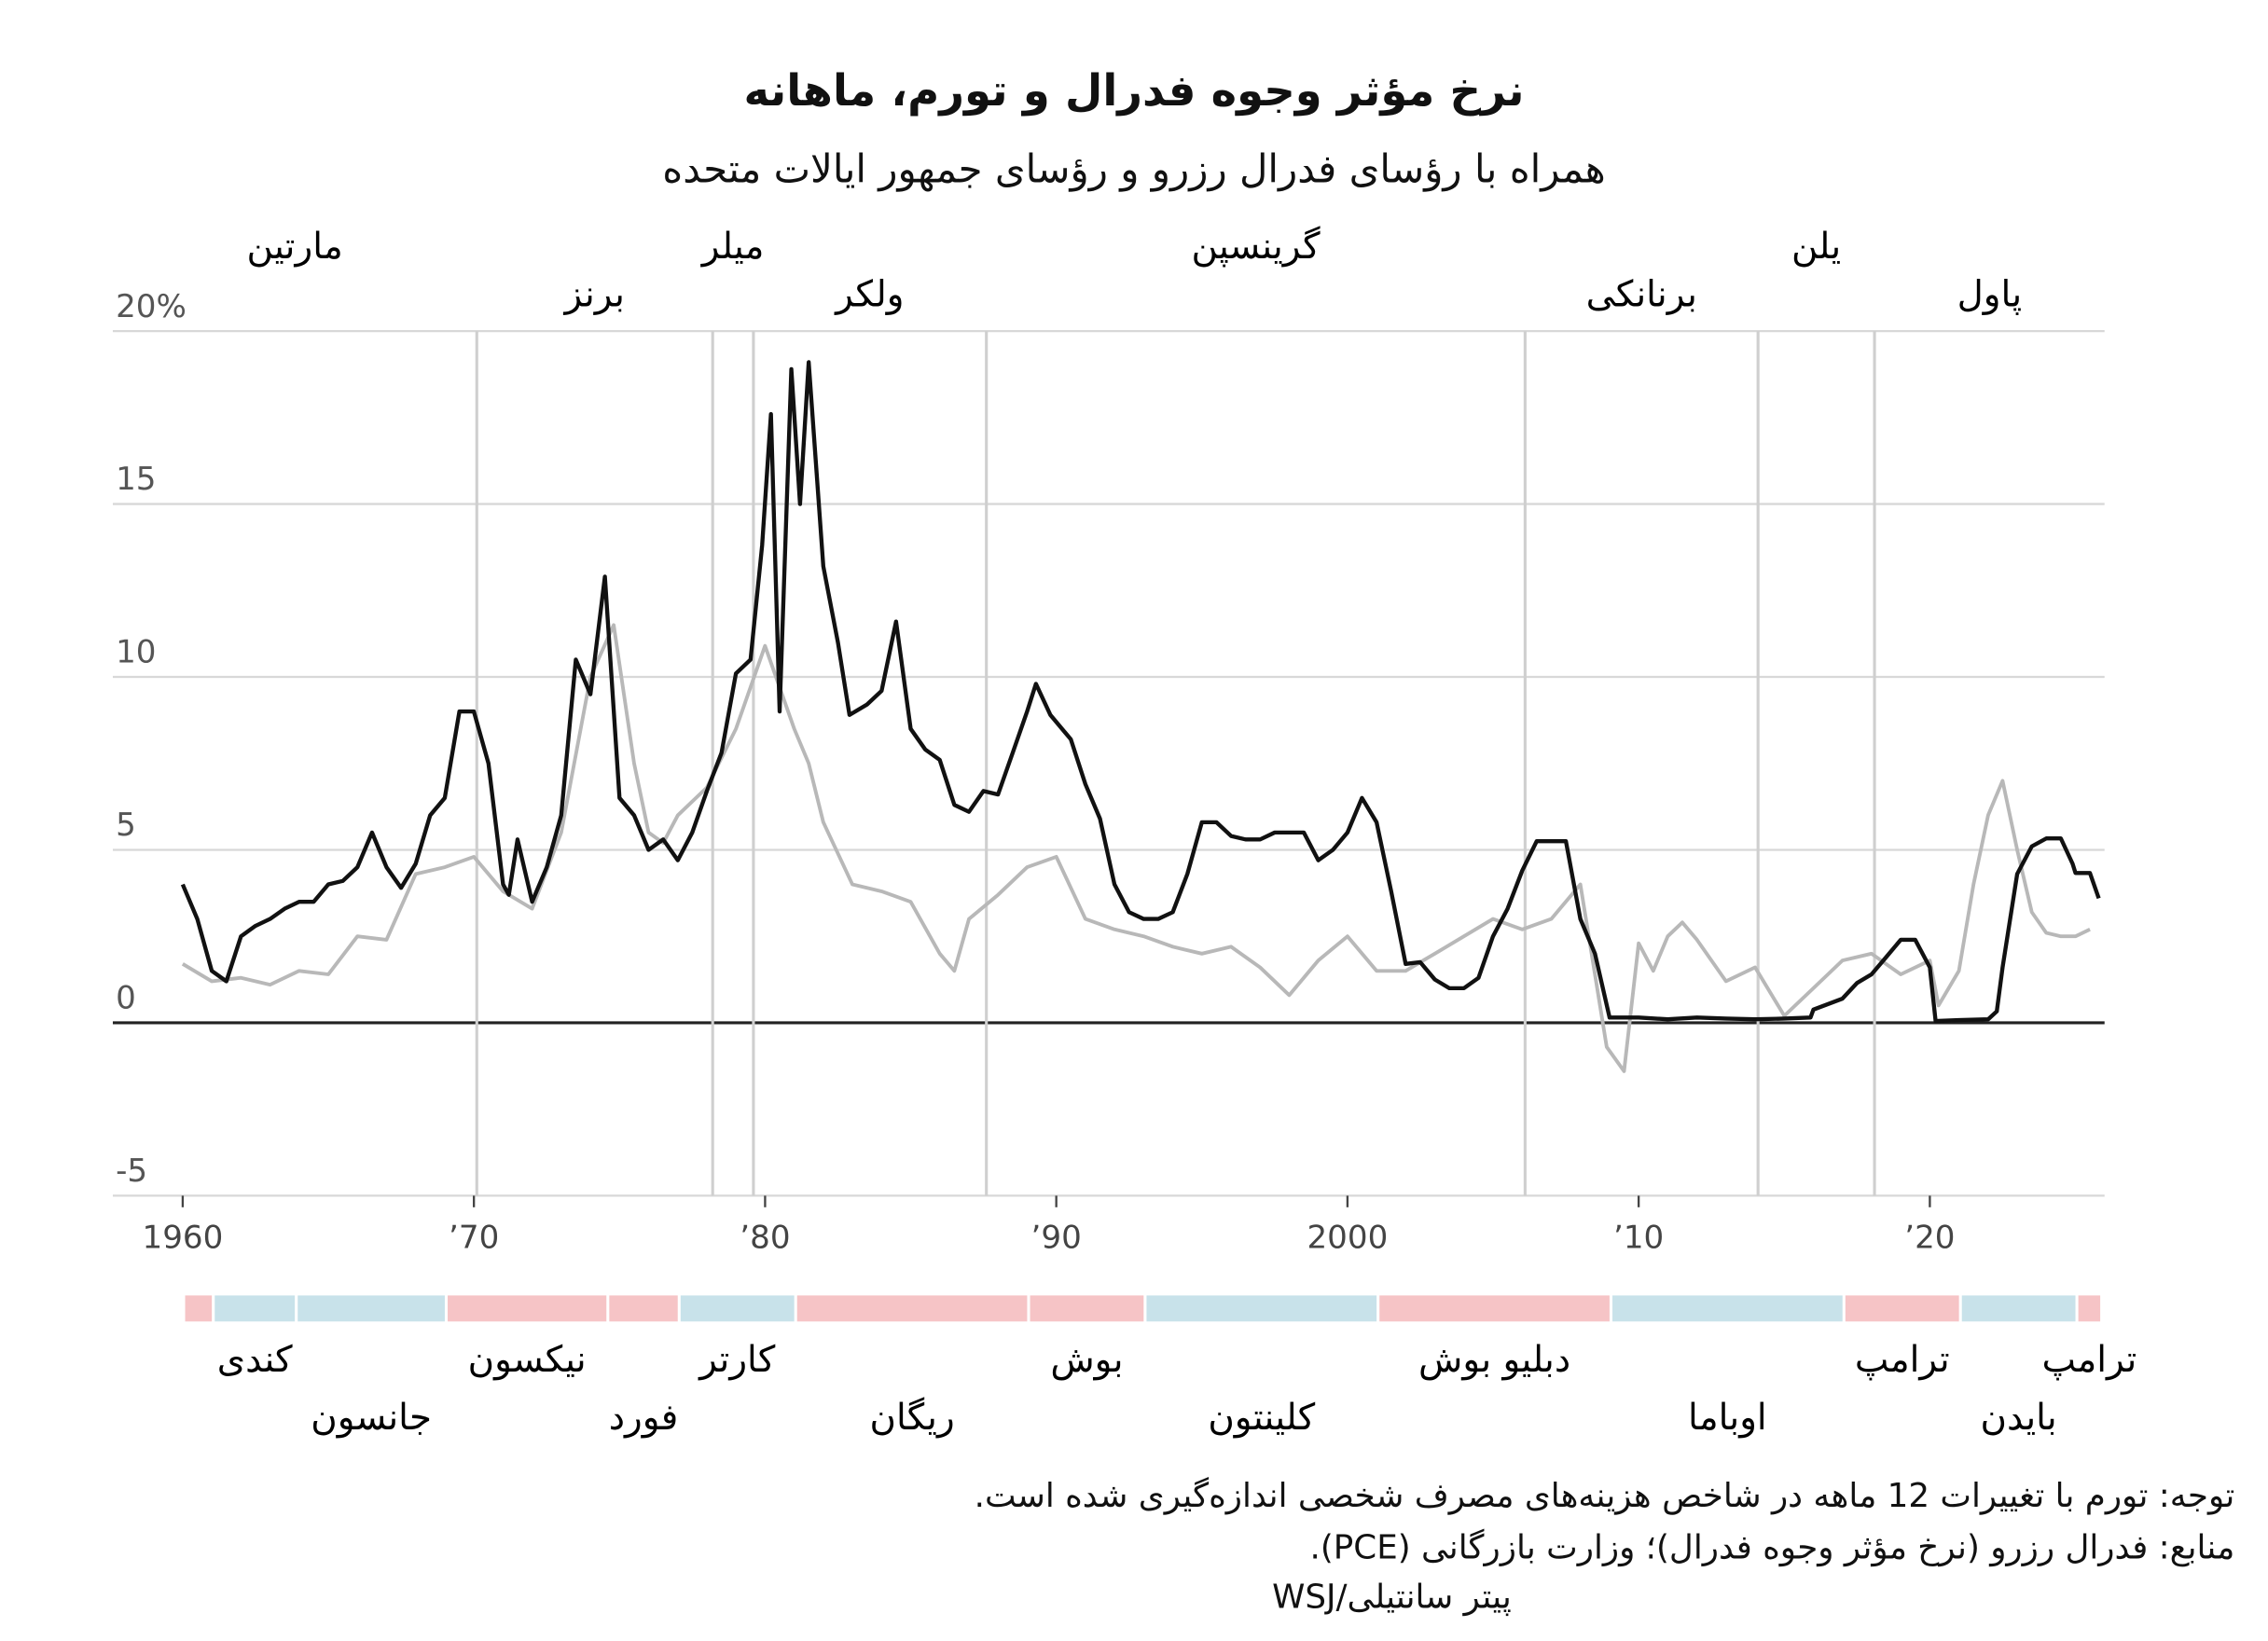  What do you see at coordinates (1134, 91) in the screenshot?
I see `chart-title: نرخ مؤثر وجوه فدرال و تورم، ماهانه` at bounding box center [1134, 91].